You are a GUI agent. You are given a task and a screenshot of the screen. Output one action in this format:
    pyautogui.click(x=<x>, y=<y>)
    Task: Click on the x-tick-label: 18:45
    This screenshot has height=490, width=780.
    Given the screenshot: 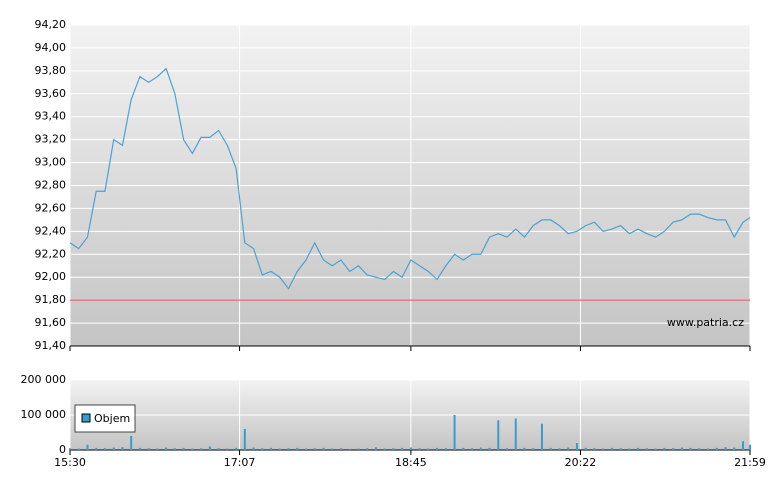 What is the action you would take?
    pyautogui.click(x=411, y=462)
    